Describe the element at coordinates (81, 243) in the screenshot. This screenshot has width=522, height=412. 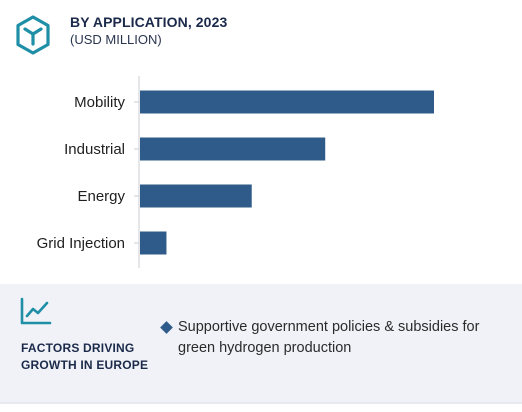
I see `category-label: Grid Injection` at that location.